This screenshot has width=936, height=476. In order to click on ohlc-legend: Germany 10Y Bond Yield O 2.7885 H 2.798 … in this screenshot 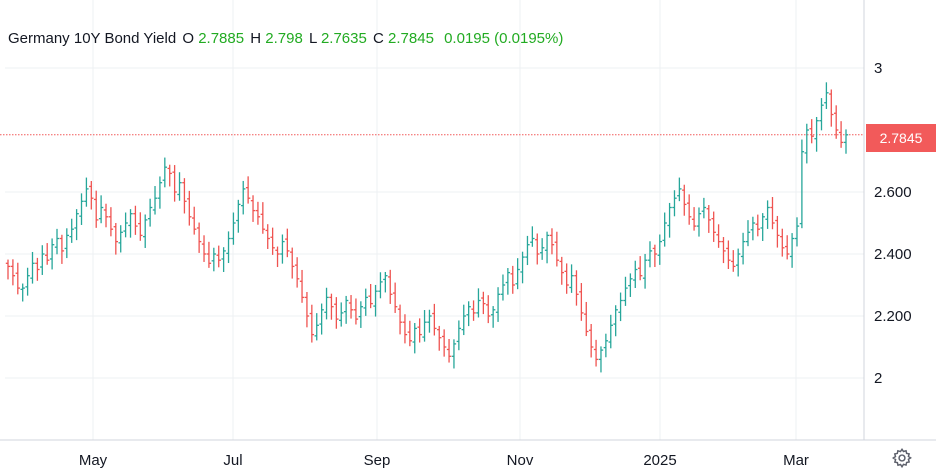, I will do `click(285, 38)`.